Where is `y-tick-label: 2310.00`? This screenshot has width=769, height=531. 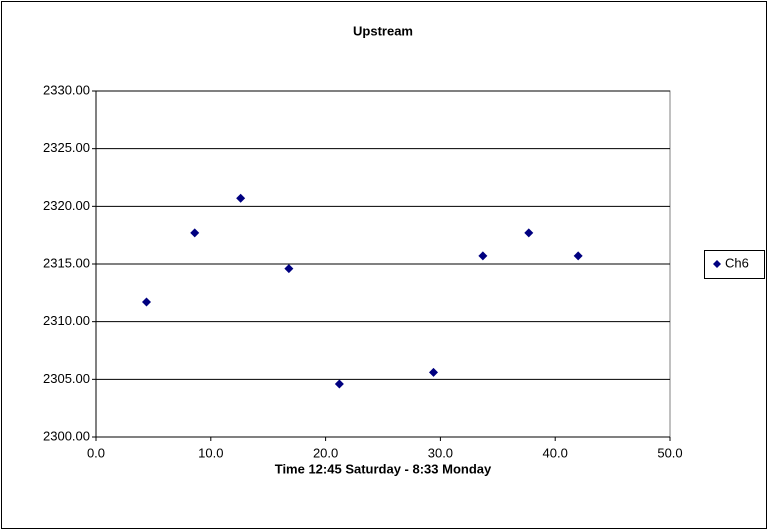
y-tick-label: 2310.00 is located at coordinates (66, 320).